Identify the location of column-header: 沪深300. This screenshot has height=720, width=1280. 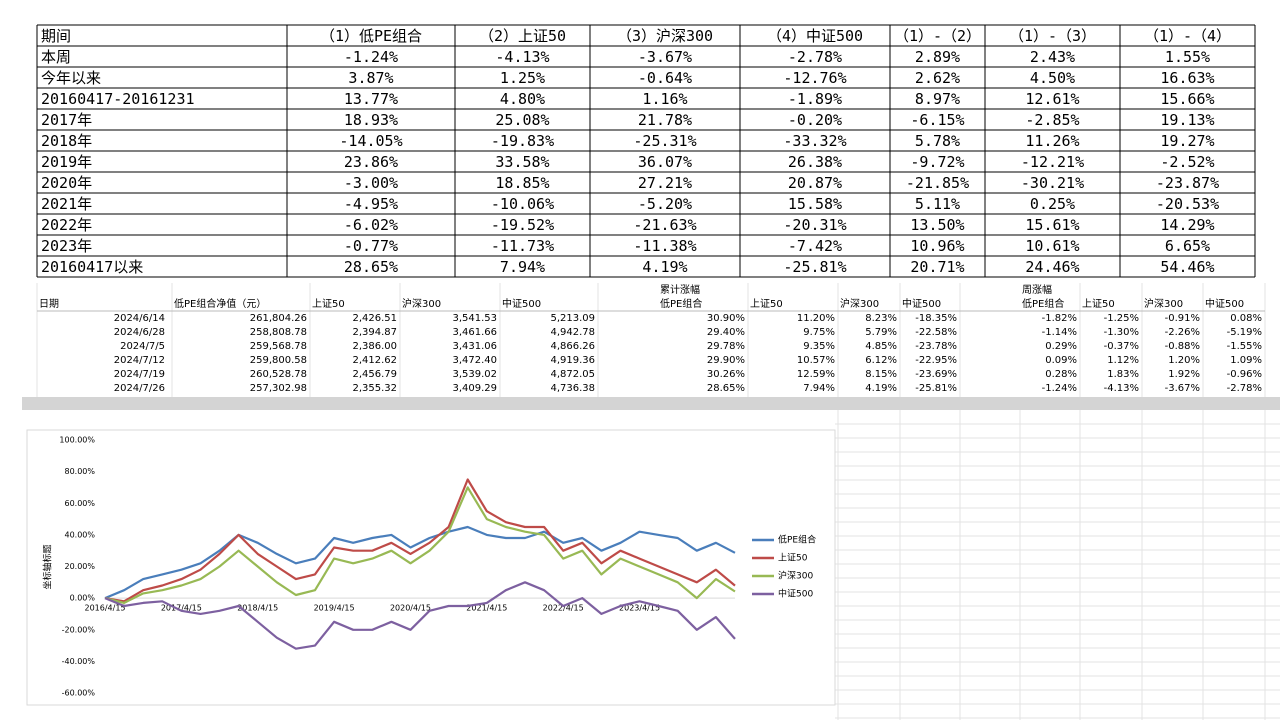
(421, 303).